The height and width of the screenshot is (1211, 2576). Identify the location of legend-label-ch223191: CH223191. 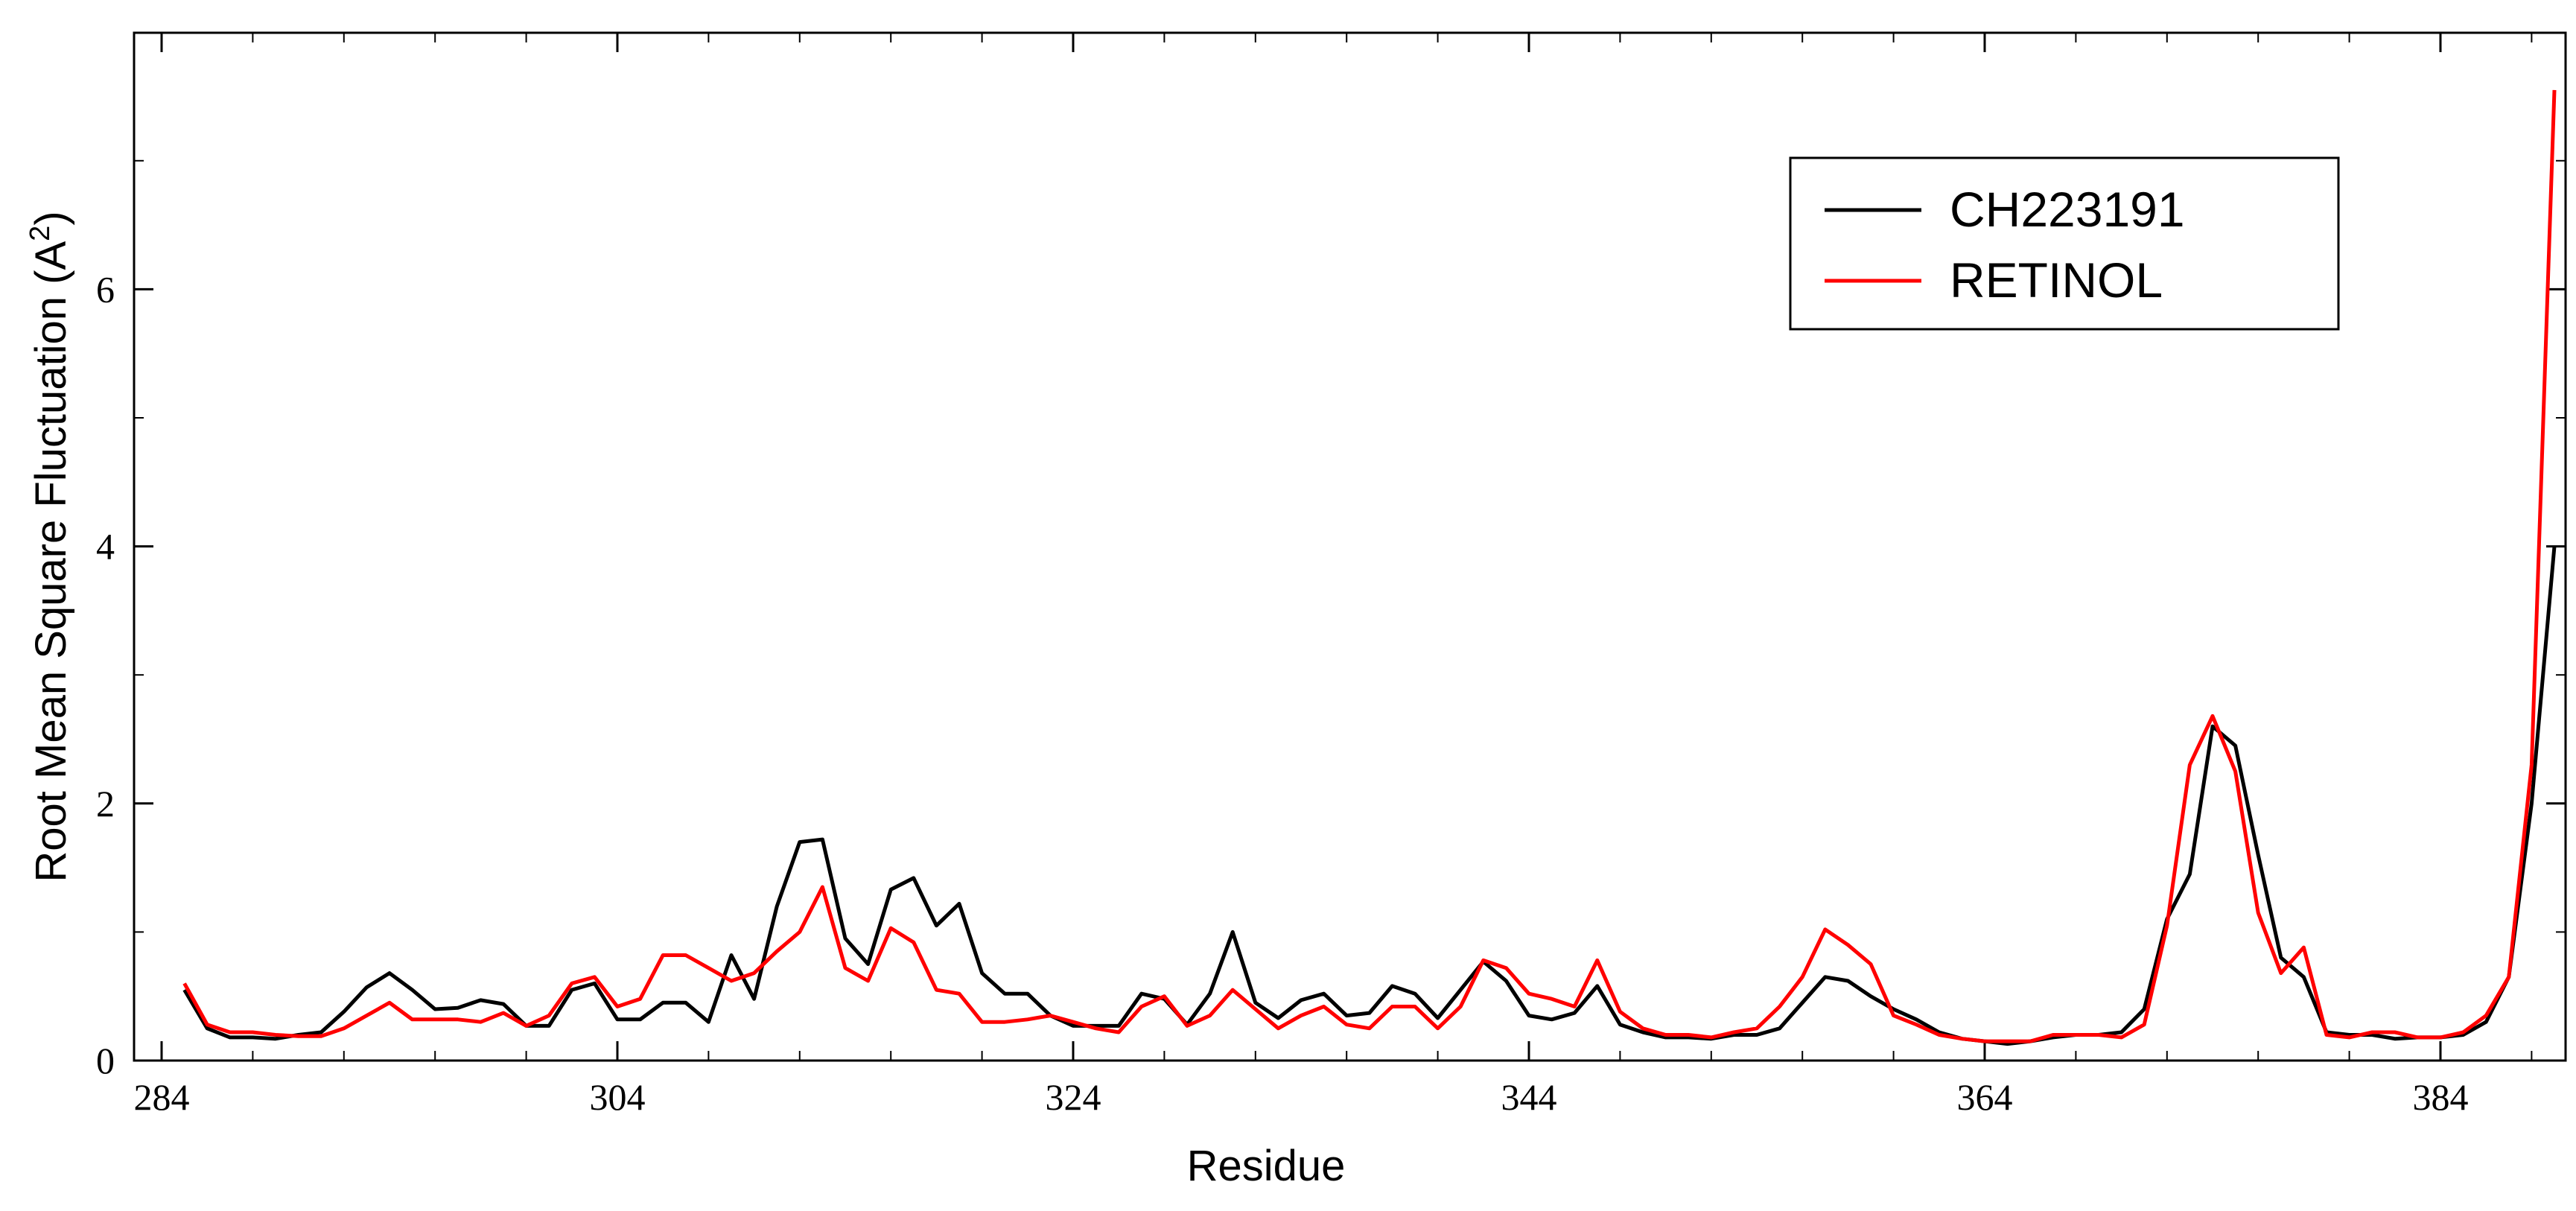
(2067, 209).